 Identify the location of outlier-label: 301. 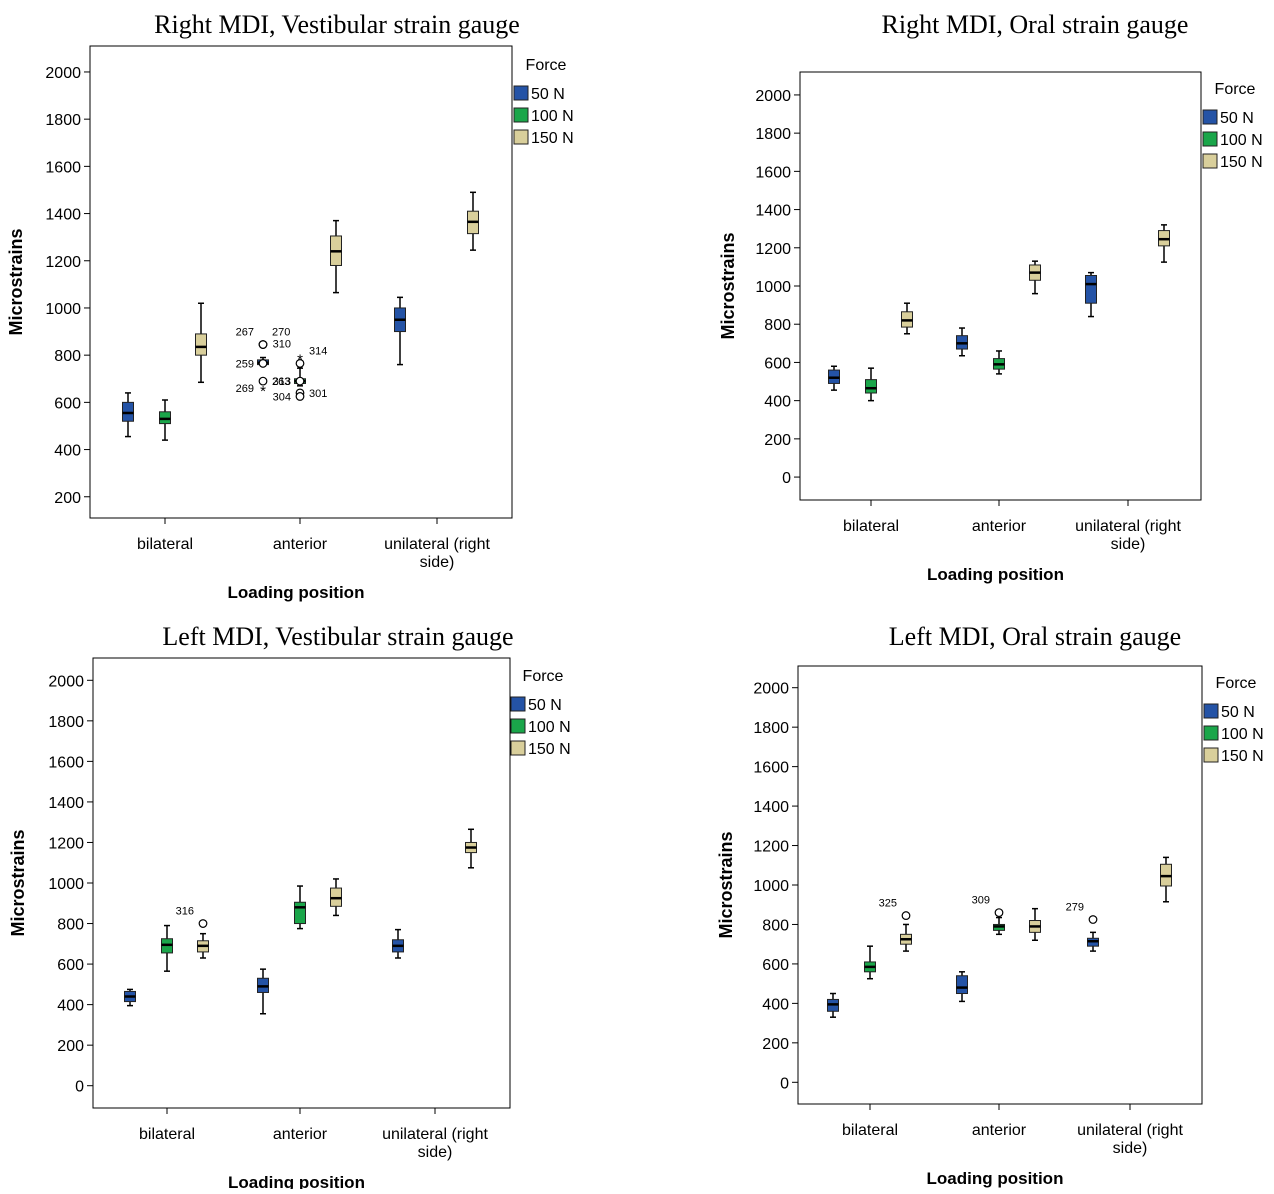
(318, 394).